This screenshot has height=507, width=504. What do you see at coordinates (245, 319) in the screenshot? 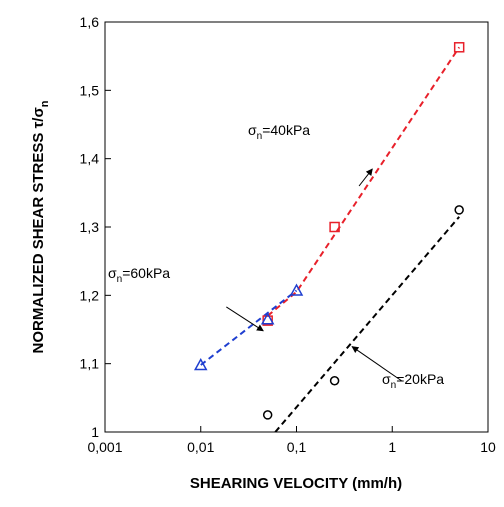
I see `annotation-arrow-a60` at bounding box center [245, 319].